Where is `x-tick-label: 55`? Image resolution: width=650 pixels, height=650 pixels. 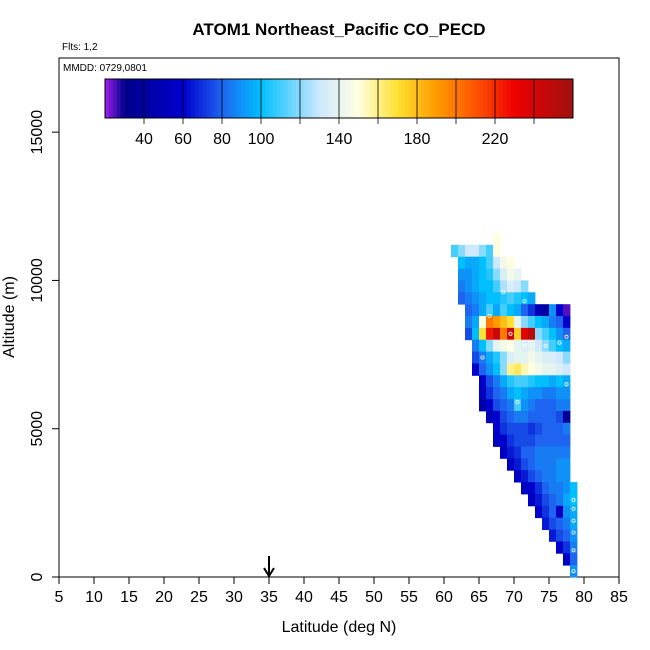 x-tick-label: 55 is located at coordinates (409, 597).